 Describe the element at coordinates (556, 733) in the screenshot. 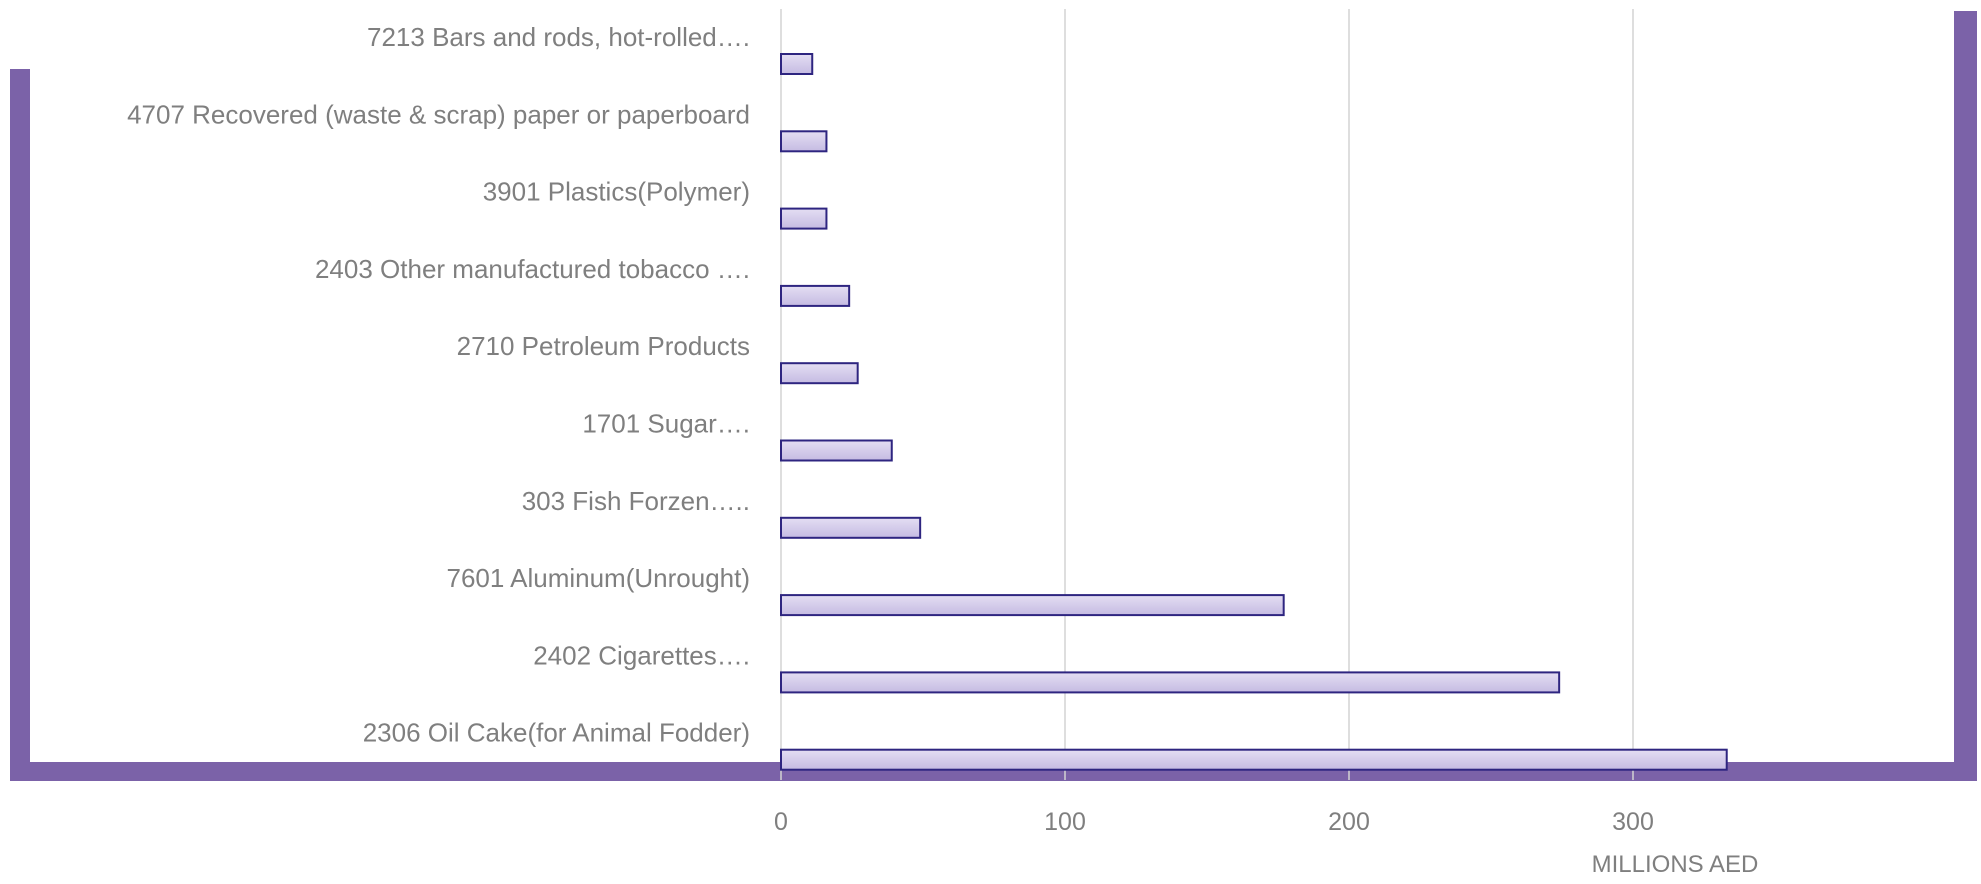

I see `category-label-10: 2306 Oil Cake(for Animal Fodder)` at that location.